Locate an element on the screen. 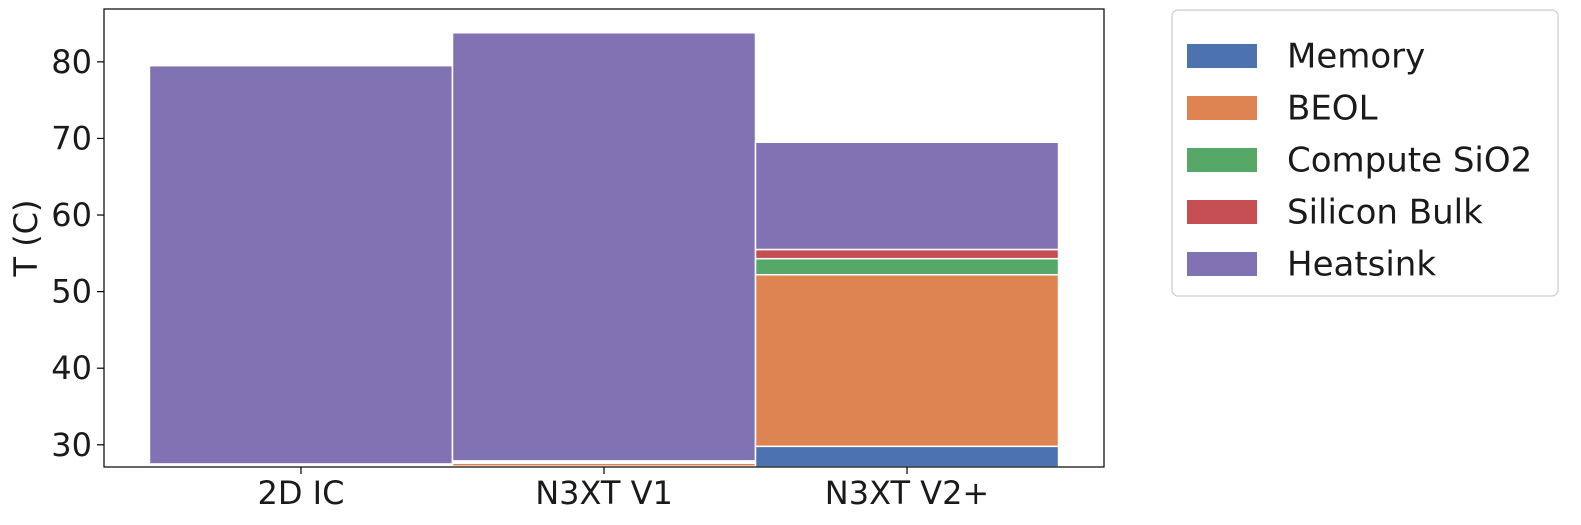  y-tick-label: 50 is located at coordinates (71, 292).